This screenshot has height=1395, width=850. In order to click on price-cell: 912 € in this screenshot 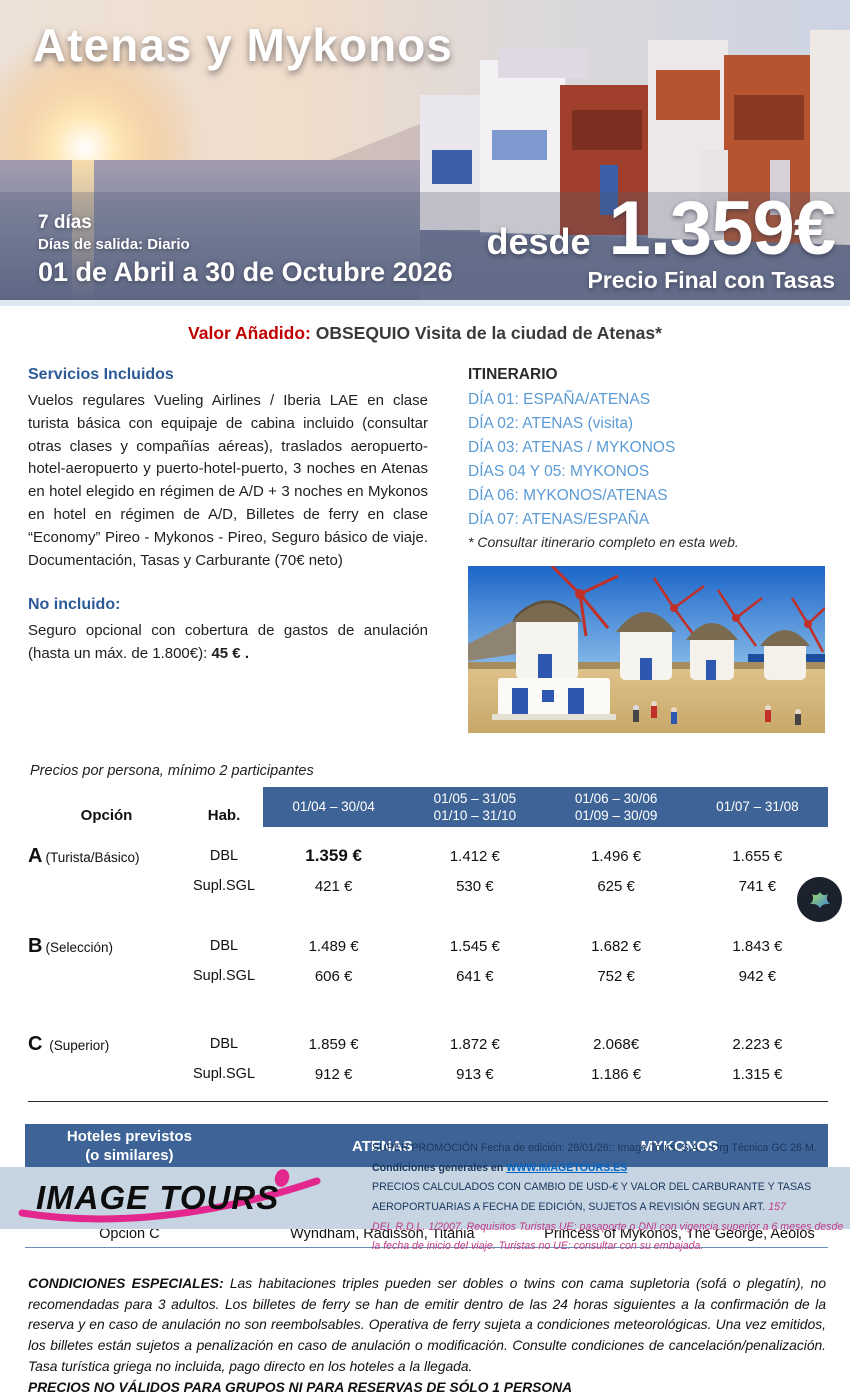, I will do `click(333, 1074)`.